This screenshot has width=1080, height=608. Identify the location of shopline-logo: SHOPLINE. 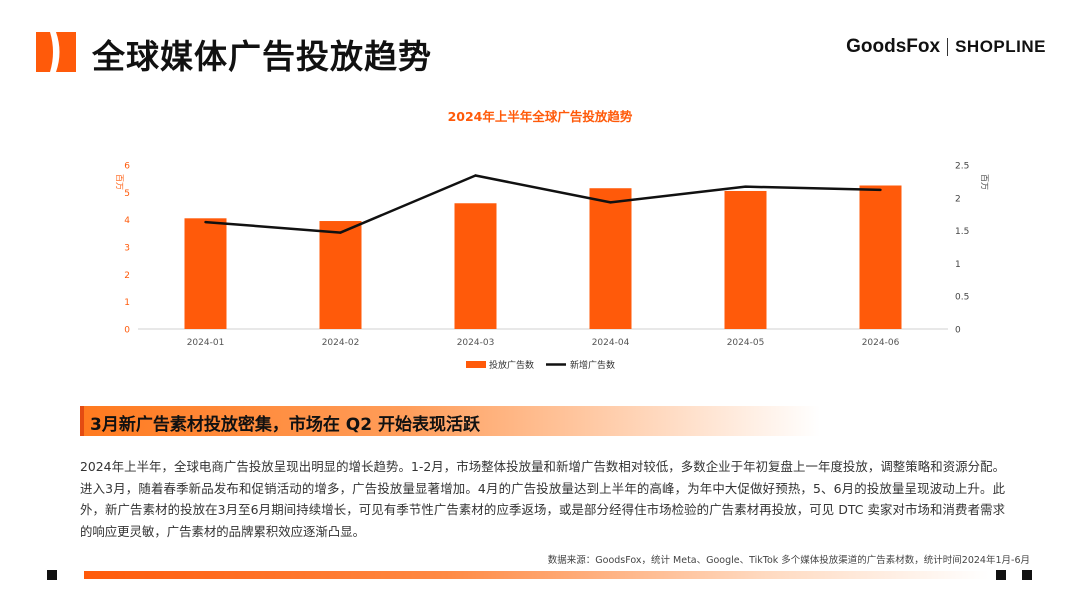
(1000, 46).